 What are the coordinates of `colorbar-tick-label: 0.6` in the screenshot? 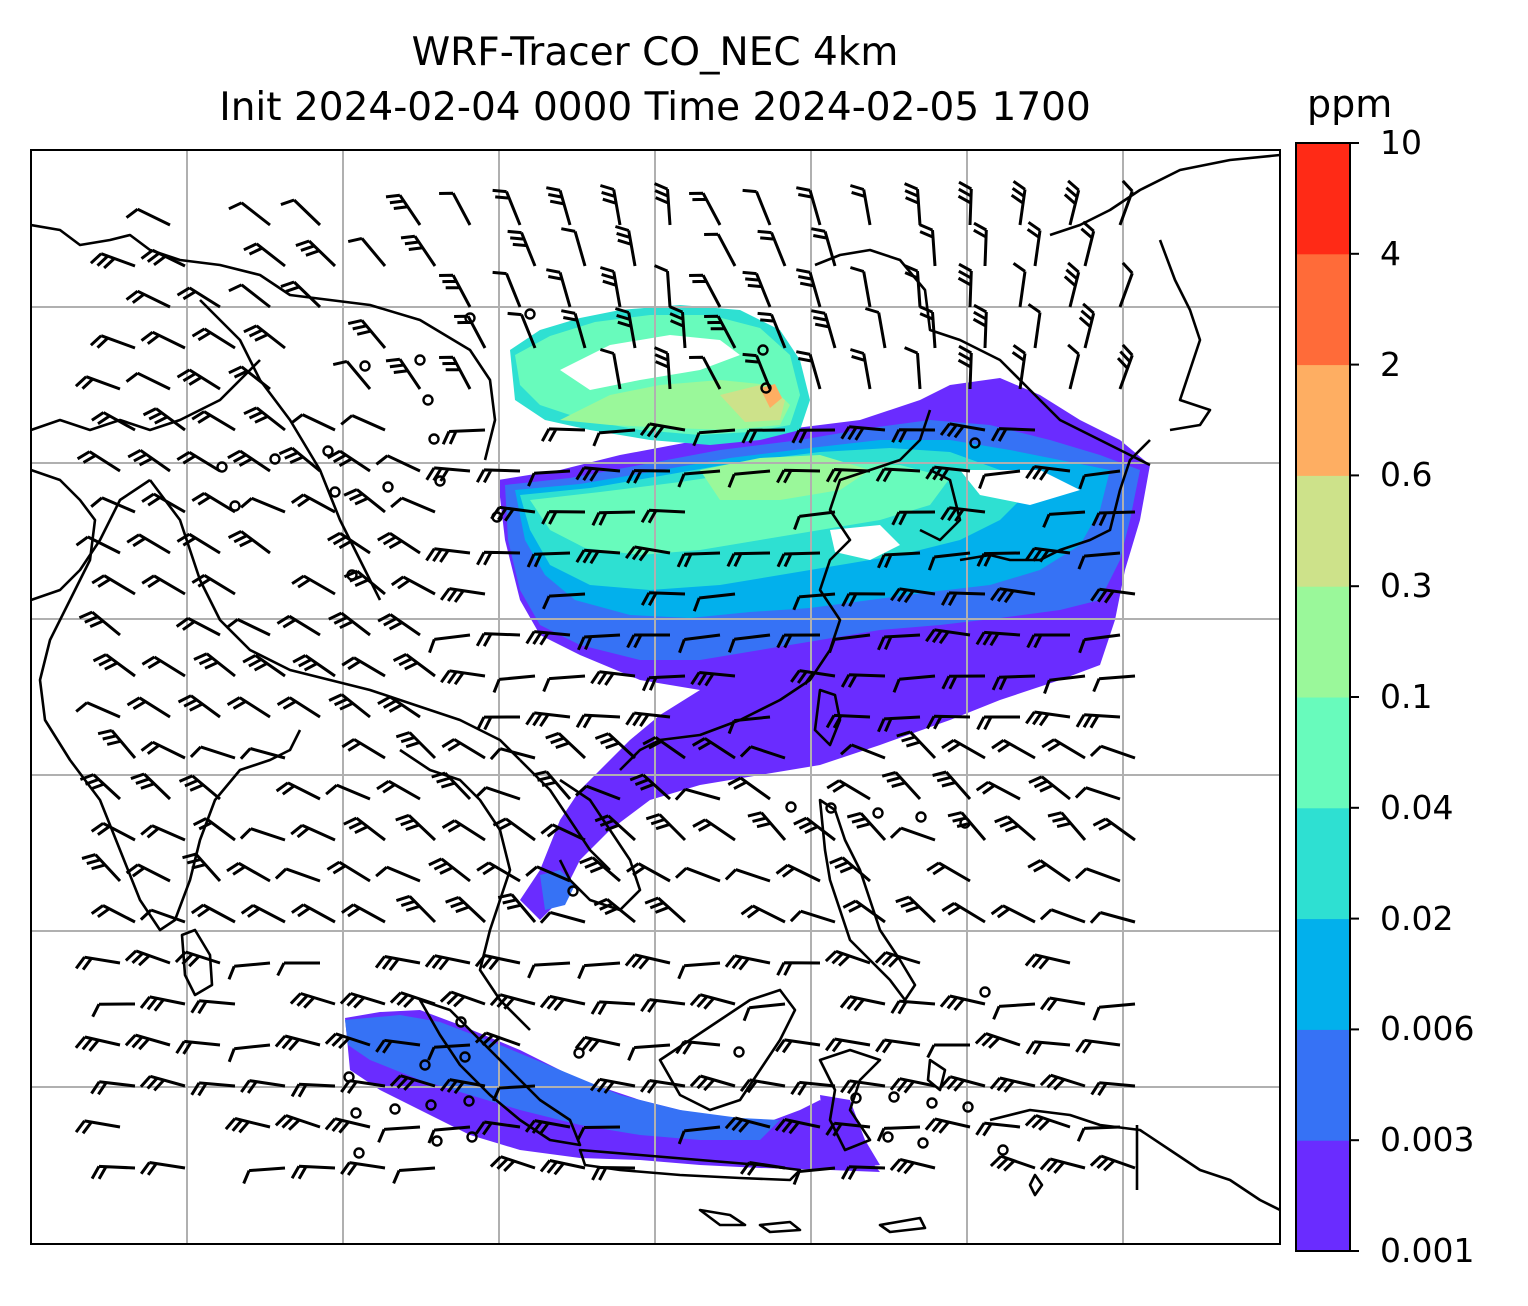 It's located at (1406, 475).